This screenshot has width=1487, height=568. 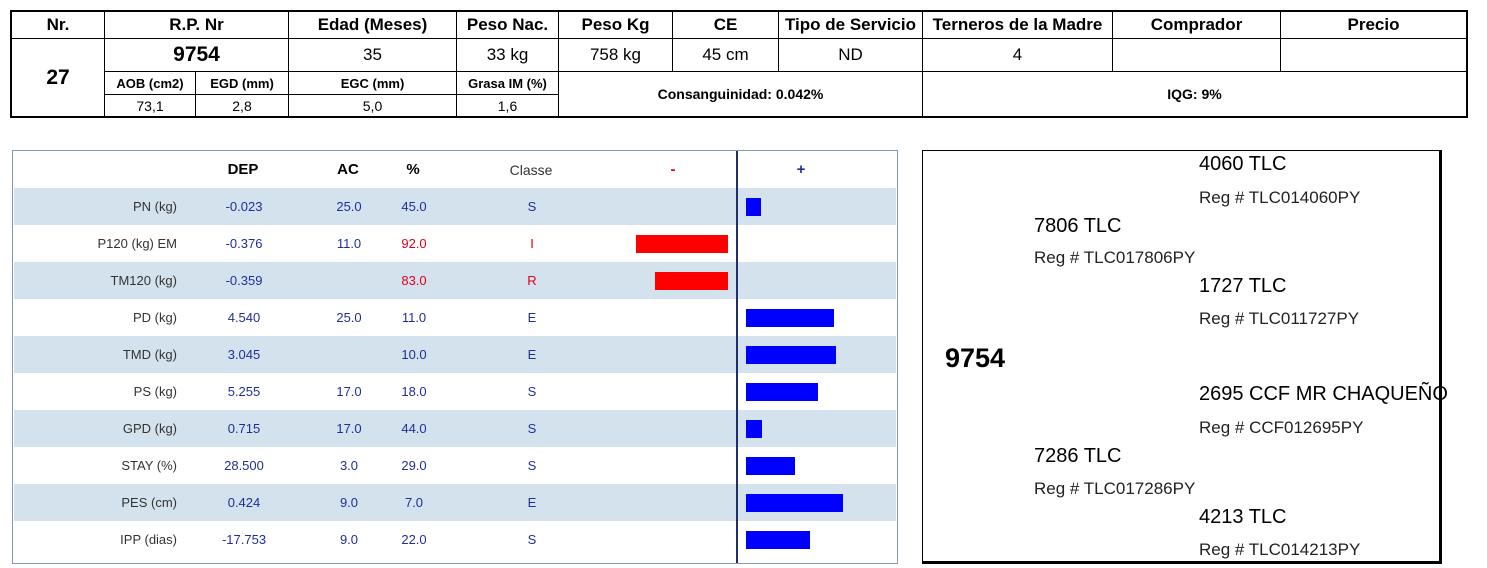 I want to click on dam-reg: Reg # TLC017286PY, so click(x=1115, y=488).